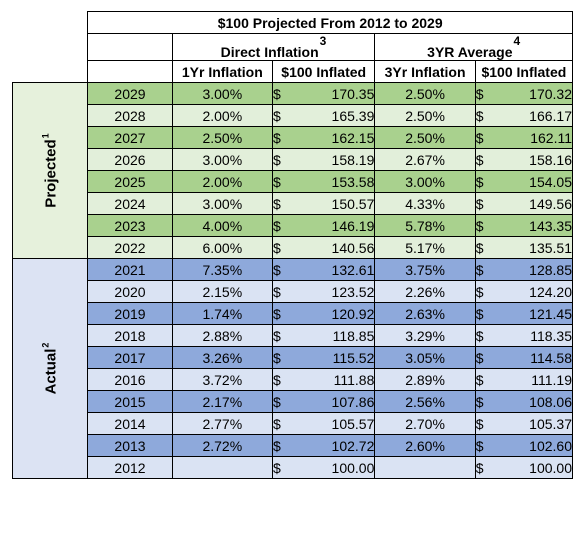 This screenshot has width=573, height=541. Describe the element at coordinates (330, 22) in the screenshot. I see `table-title: $100 Projected From 2012 to 2029` at that location.